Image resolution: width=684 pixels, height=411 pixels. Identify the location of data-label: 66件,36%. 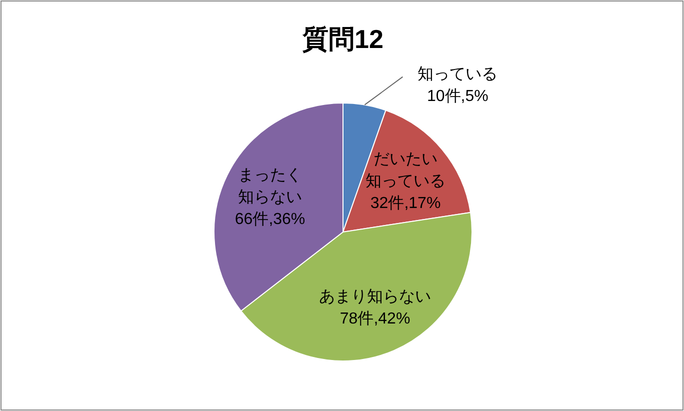
(270, 219).